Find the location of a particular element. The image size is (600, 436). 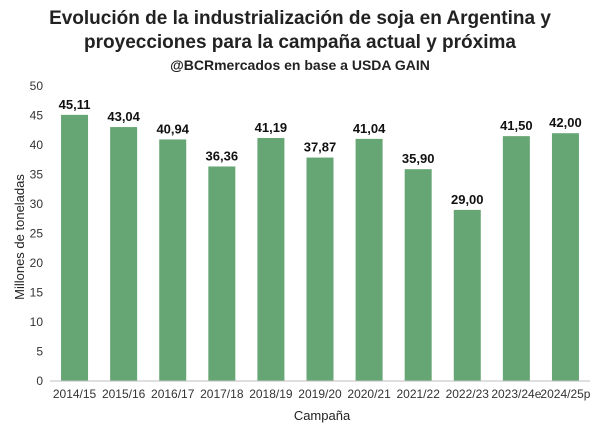

x-tick-label: 2016/17 is located at coordinates (173, 394).